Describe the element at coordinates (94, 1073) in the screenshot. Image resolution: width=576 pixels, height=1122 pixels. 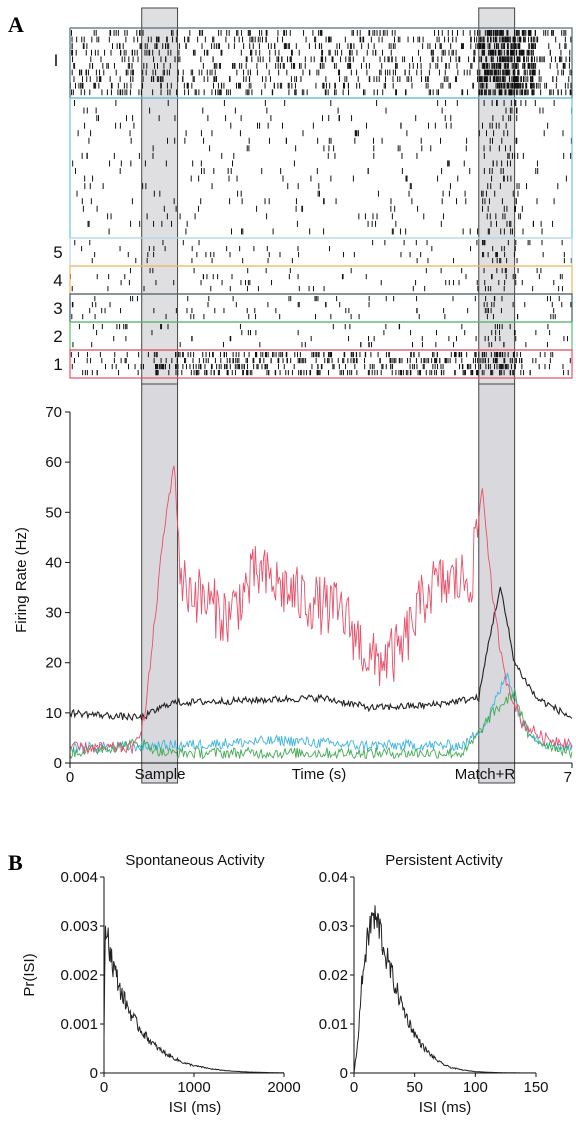
I see `hist-spontaneous-y-tick-label: 0` at that location.